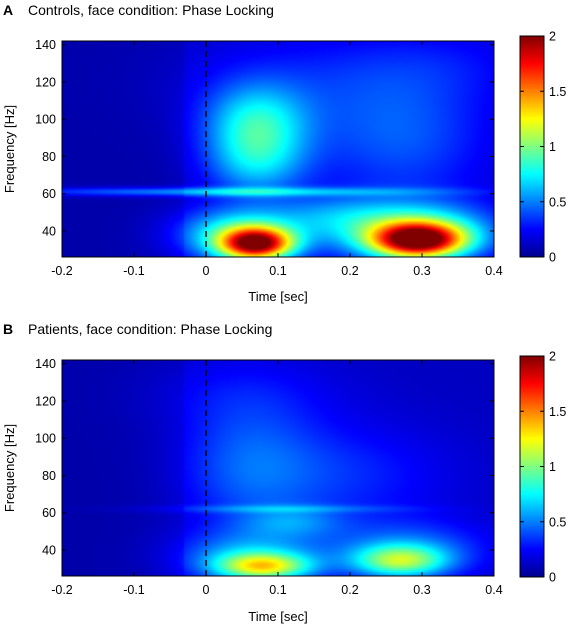 This screenshot has height=628, width=570. I want to click on colorbar-ticks-b: 0 0.5 1 1.5 2, so click(543, 467).